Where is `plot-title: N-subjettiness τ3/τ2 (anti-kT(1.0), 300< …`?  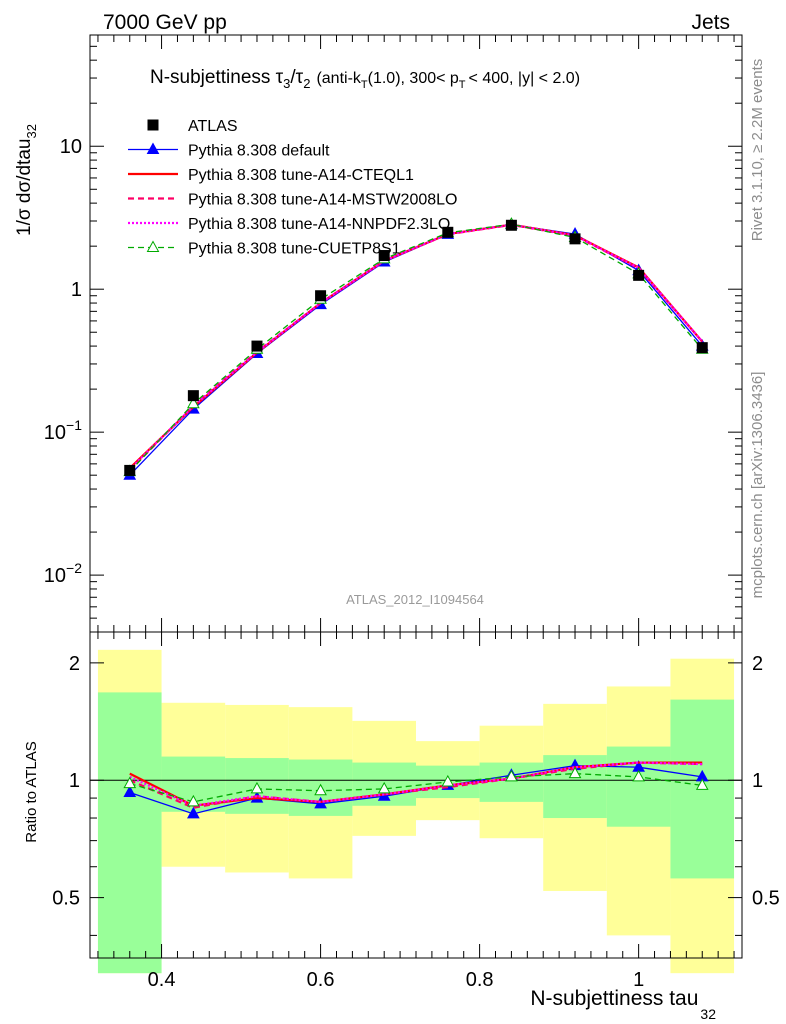 plot-title: N-subjettiness τ3/τ2 (anti-kT(1.0), 300< … is located at coordinates (365, 79).